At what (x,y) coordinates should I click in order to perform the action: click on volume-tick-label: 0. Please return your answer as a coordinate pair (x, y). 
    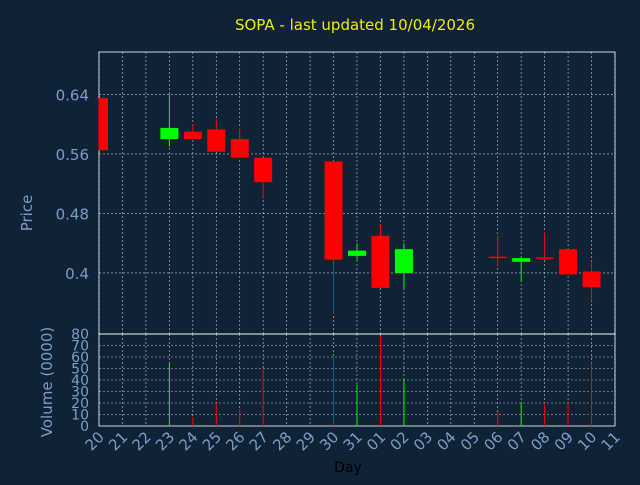
    Looking at the image, I should click on (84, 427).